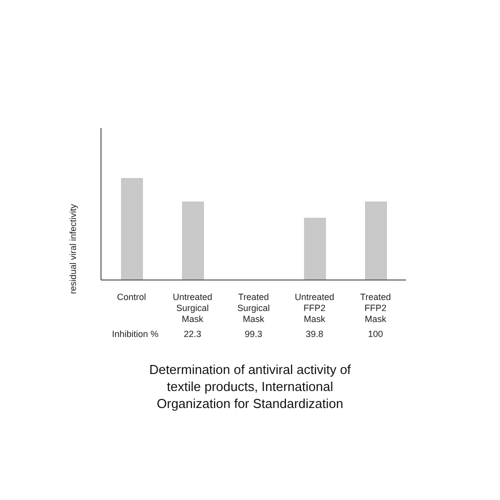 This screenshot has height=500, width=500. Describe the element at coordinates (135, 334) in the screenshot. I see `text: Inhibition %` at that location.